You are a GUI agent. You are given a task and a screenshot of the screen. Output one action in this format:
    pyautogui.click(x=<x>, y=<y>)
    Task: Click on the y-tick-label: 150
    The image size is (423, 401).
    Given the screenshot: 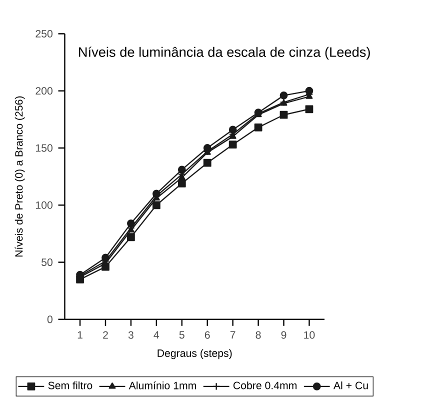 What is the action you would take?
    pyautogui.click(x=44, y=148)
    